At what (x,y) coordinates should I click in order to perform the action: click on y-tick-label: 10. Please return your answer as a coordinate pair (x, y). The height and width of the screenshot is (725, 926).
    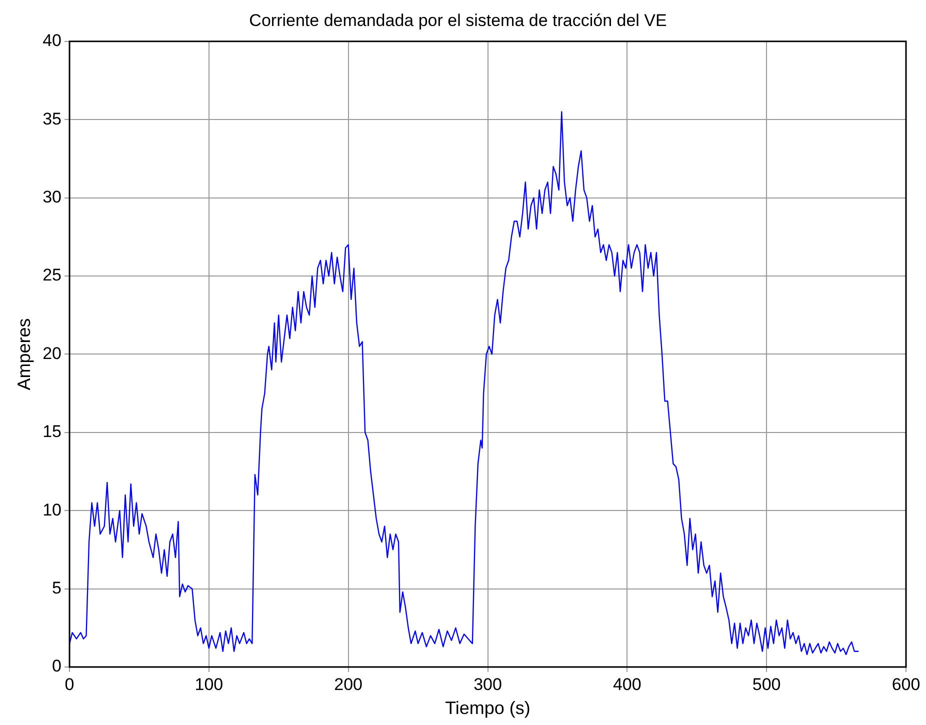
    Looking at the image, I should click on (52, 510).